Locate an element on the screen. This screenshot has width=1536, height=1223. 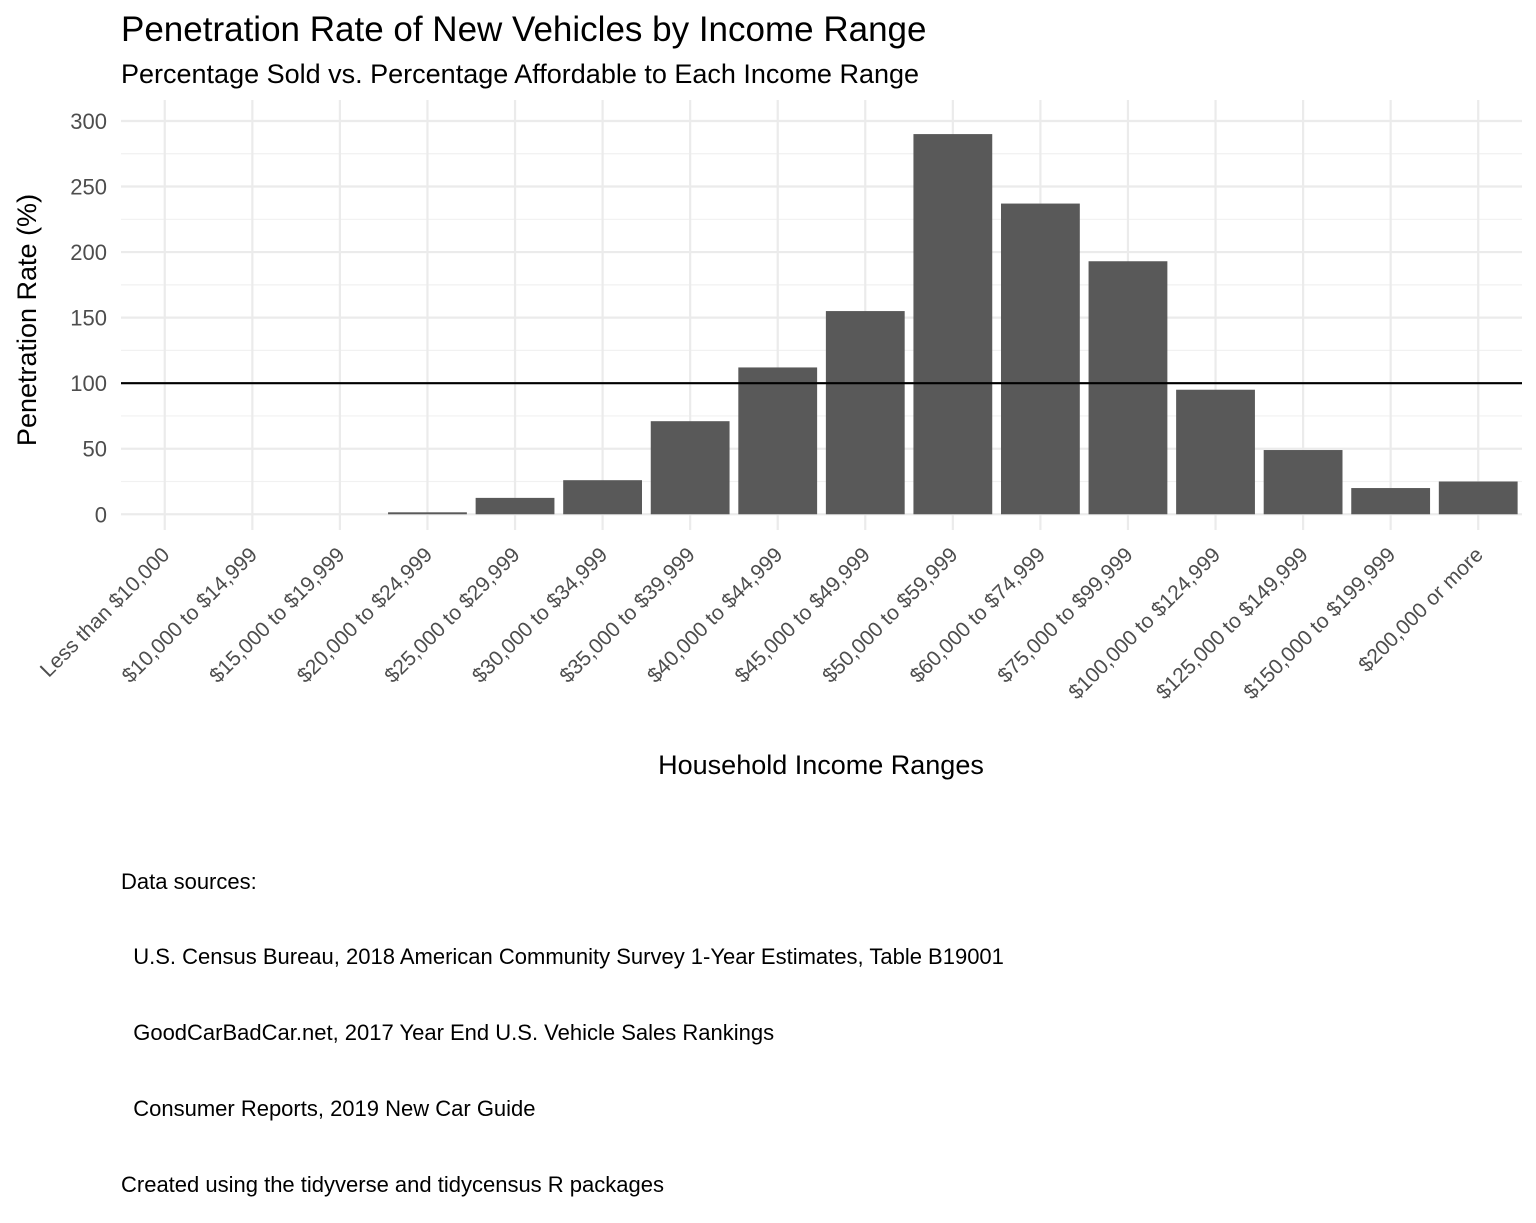
x-tick-label: $125,000 to $149,999 is located at coordinates (1232, 623).